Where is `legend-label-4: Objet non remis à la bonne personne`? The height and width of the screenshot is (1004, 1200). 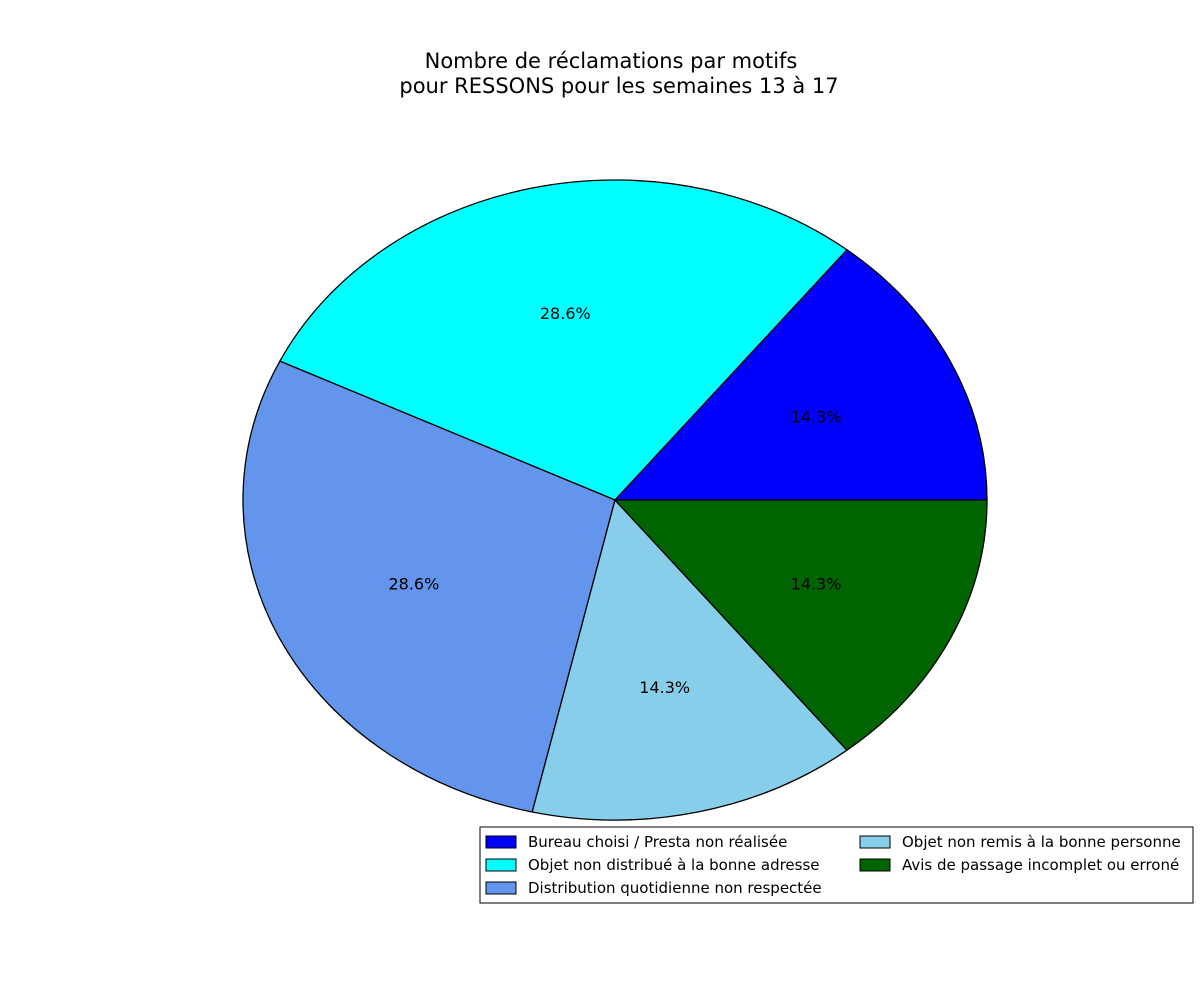
legend-label-4: Objet non remis à la bonne personne is located at coordinates (1041, 842).